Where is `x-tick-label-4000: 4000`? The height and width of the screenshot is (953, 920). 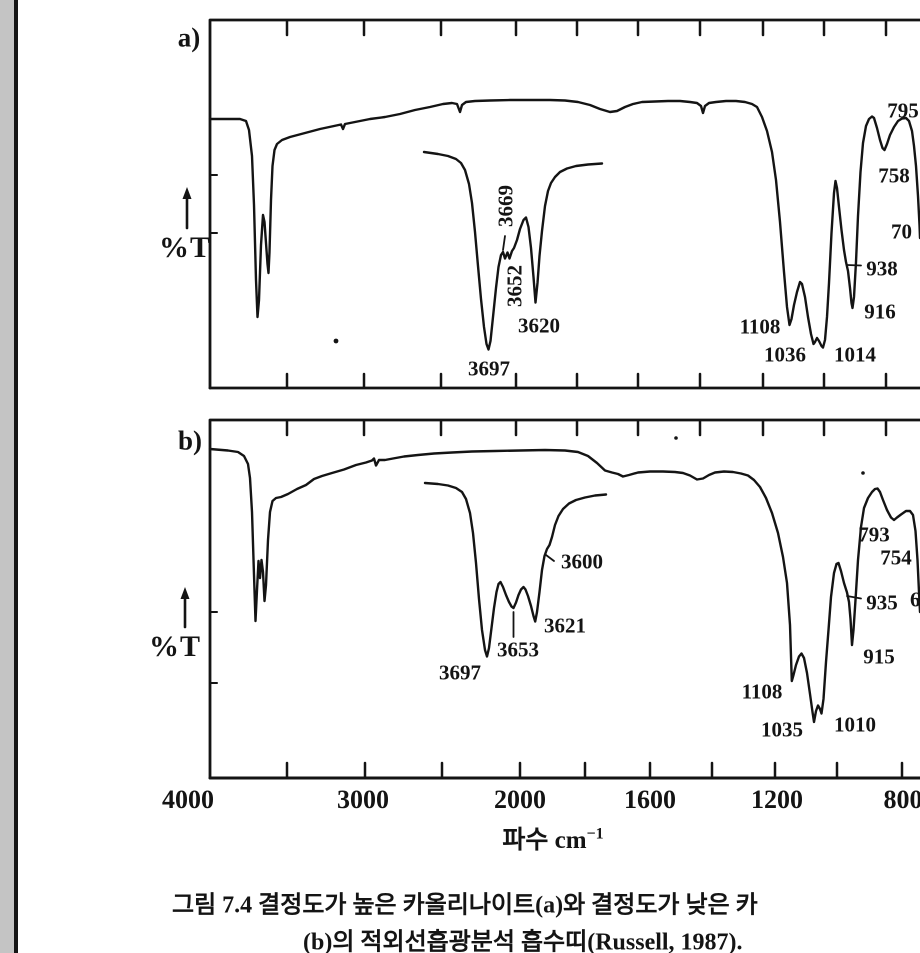 x-tick-label-4000: 4000 is located at coordinates (188, 799).